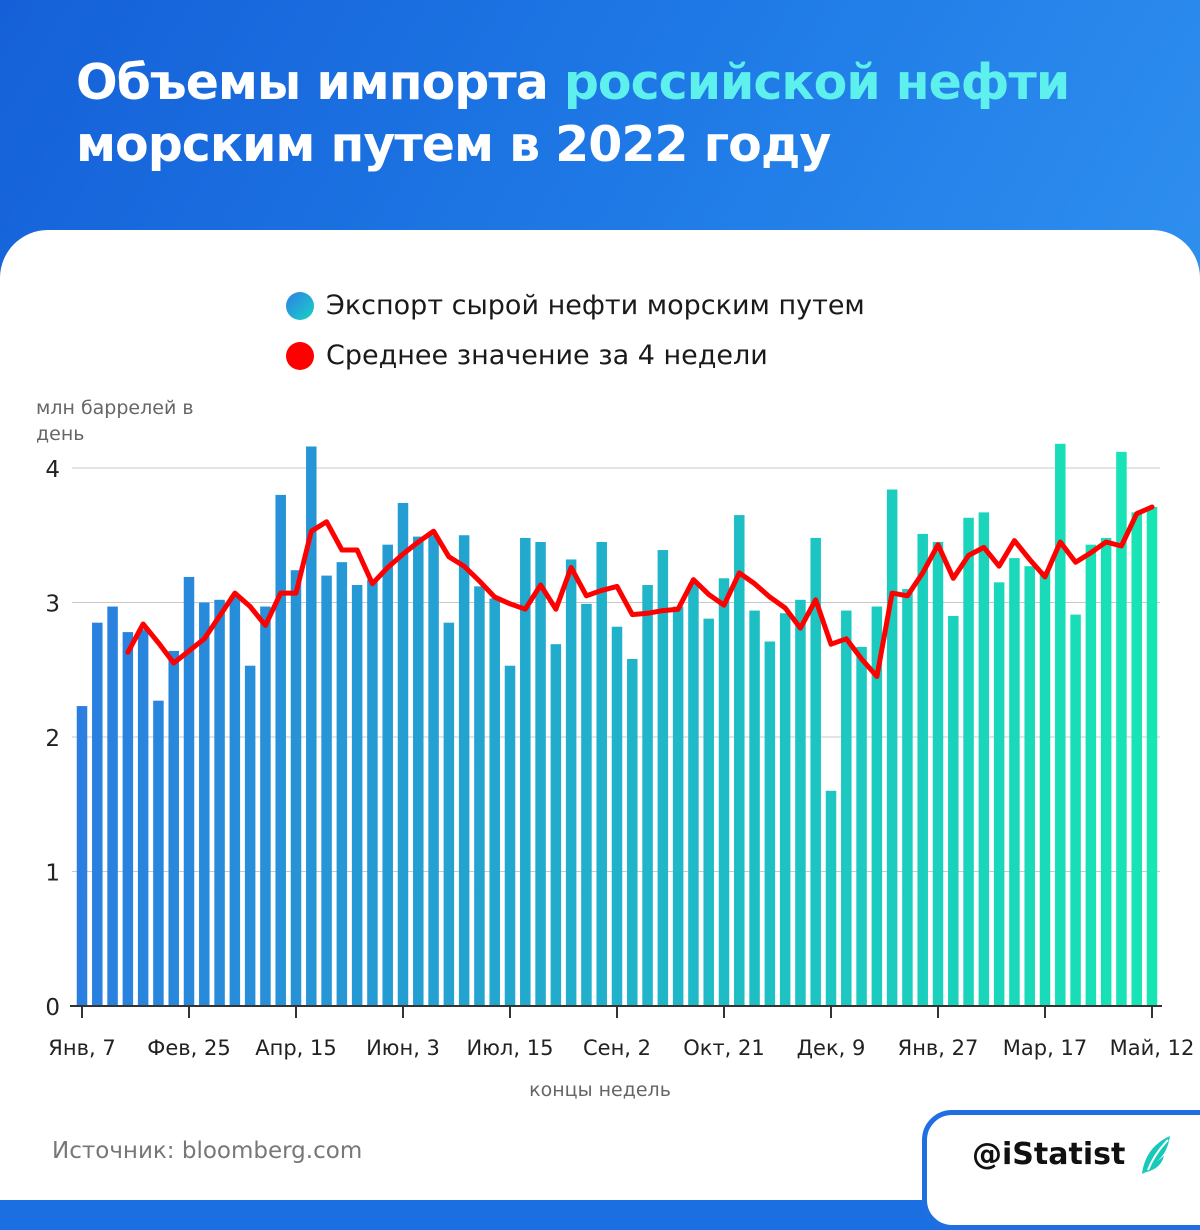 Image resolution: width=1200 pixels, height=1230 pixels. What do you see at coordinates (1049, 1154) in the screenshot?
I see `brand-handle: @iStatist` at bounding box center [1049, 1154].